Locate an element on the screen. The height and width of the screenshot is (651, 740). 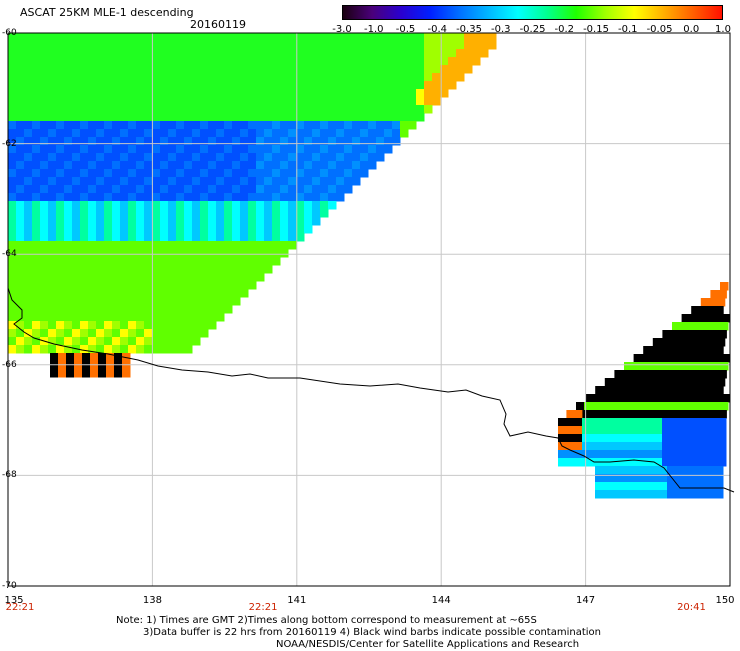
longitude-label: 135 is located at coordinates (14, 600).